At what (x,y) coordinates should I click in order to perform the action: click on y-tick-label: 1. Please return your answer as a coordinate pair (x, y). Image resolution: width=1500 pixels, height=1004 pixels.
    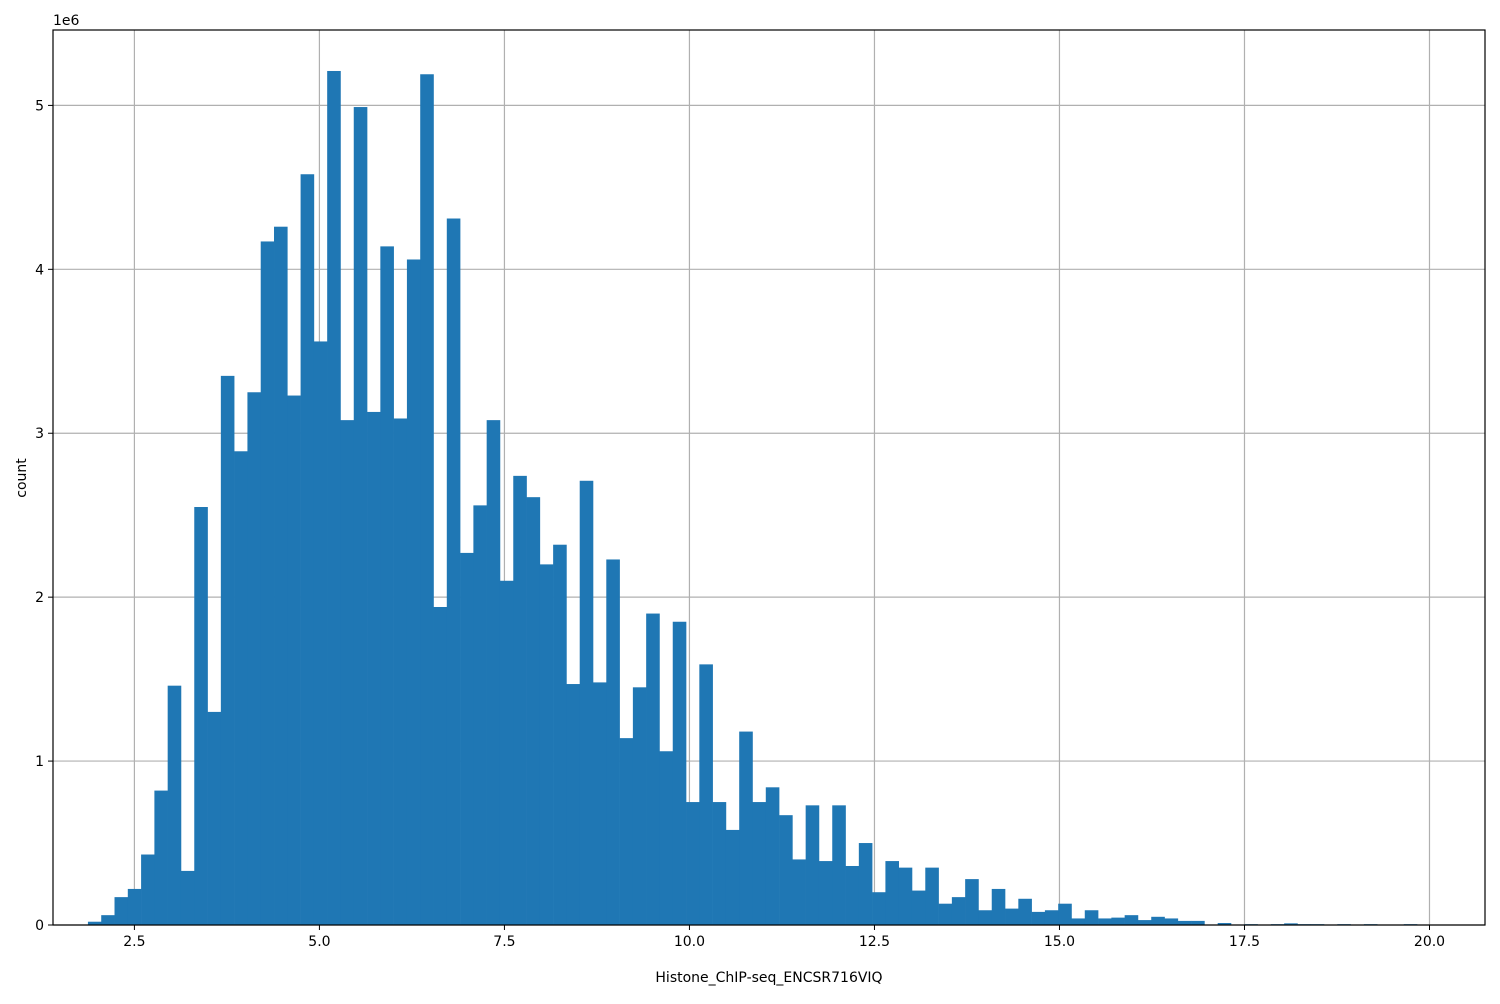
    Looking at the image, I should click on (39, 762).